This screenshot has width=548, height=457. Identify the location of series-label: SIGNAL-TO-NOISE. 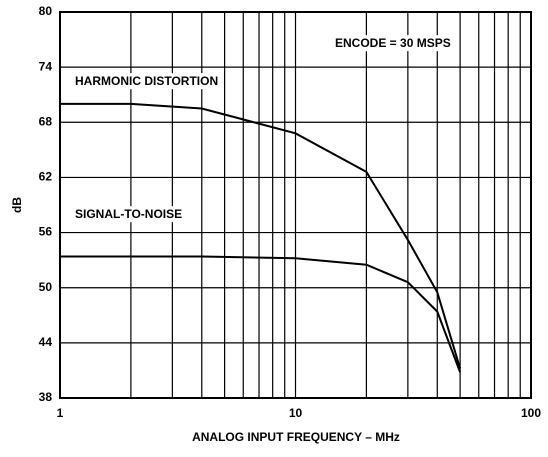
(128, 214).